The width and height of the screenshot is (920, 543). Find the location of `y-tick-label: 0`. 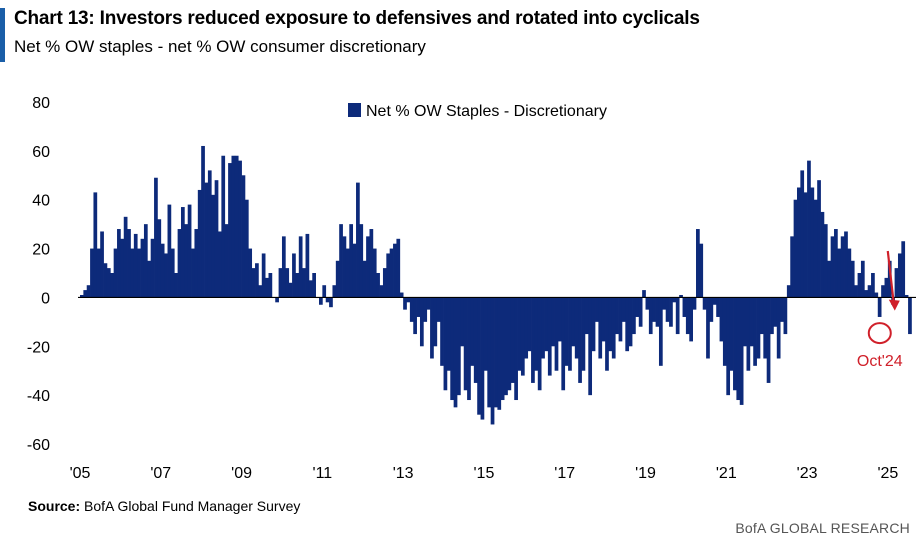

y-tick-label: 0 is located at coordinates (45, 298).